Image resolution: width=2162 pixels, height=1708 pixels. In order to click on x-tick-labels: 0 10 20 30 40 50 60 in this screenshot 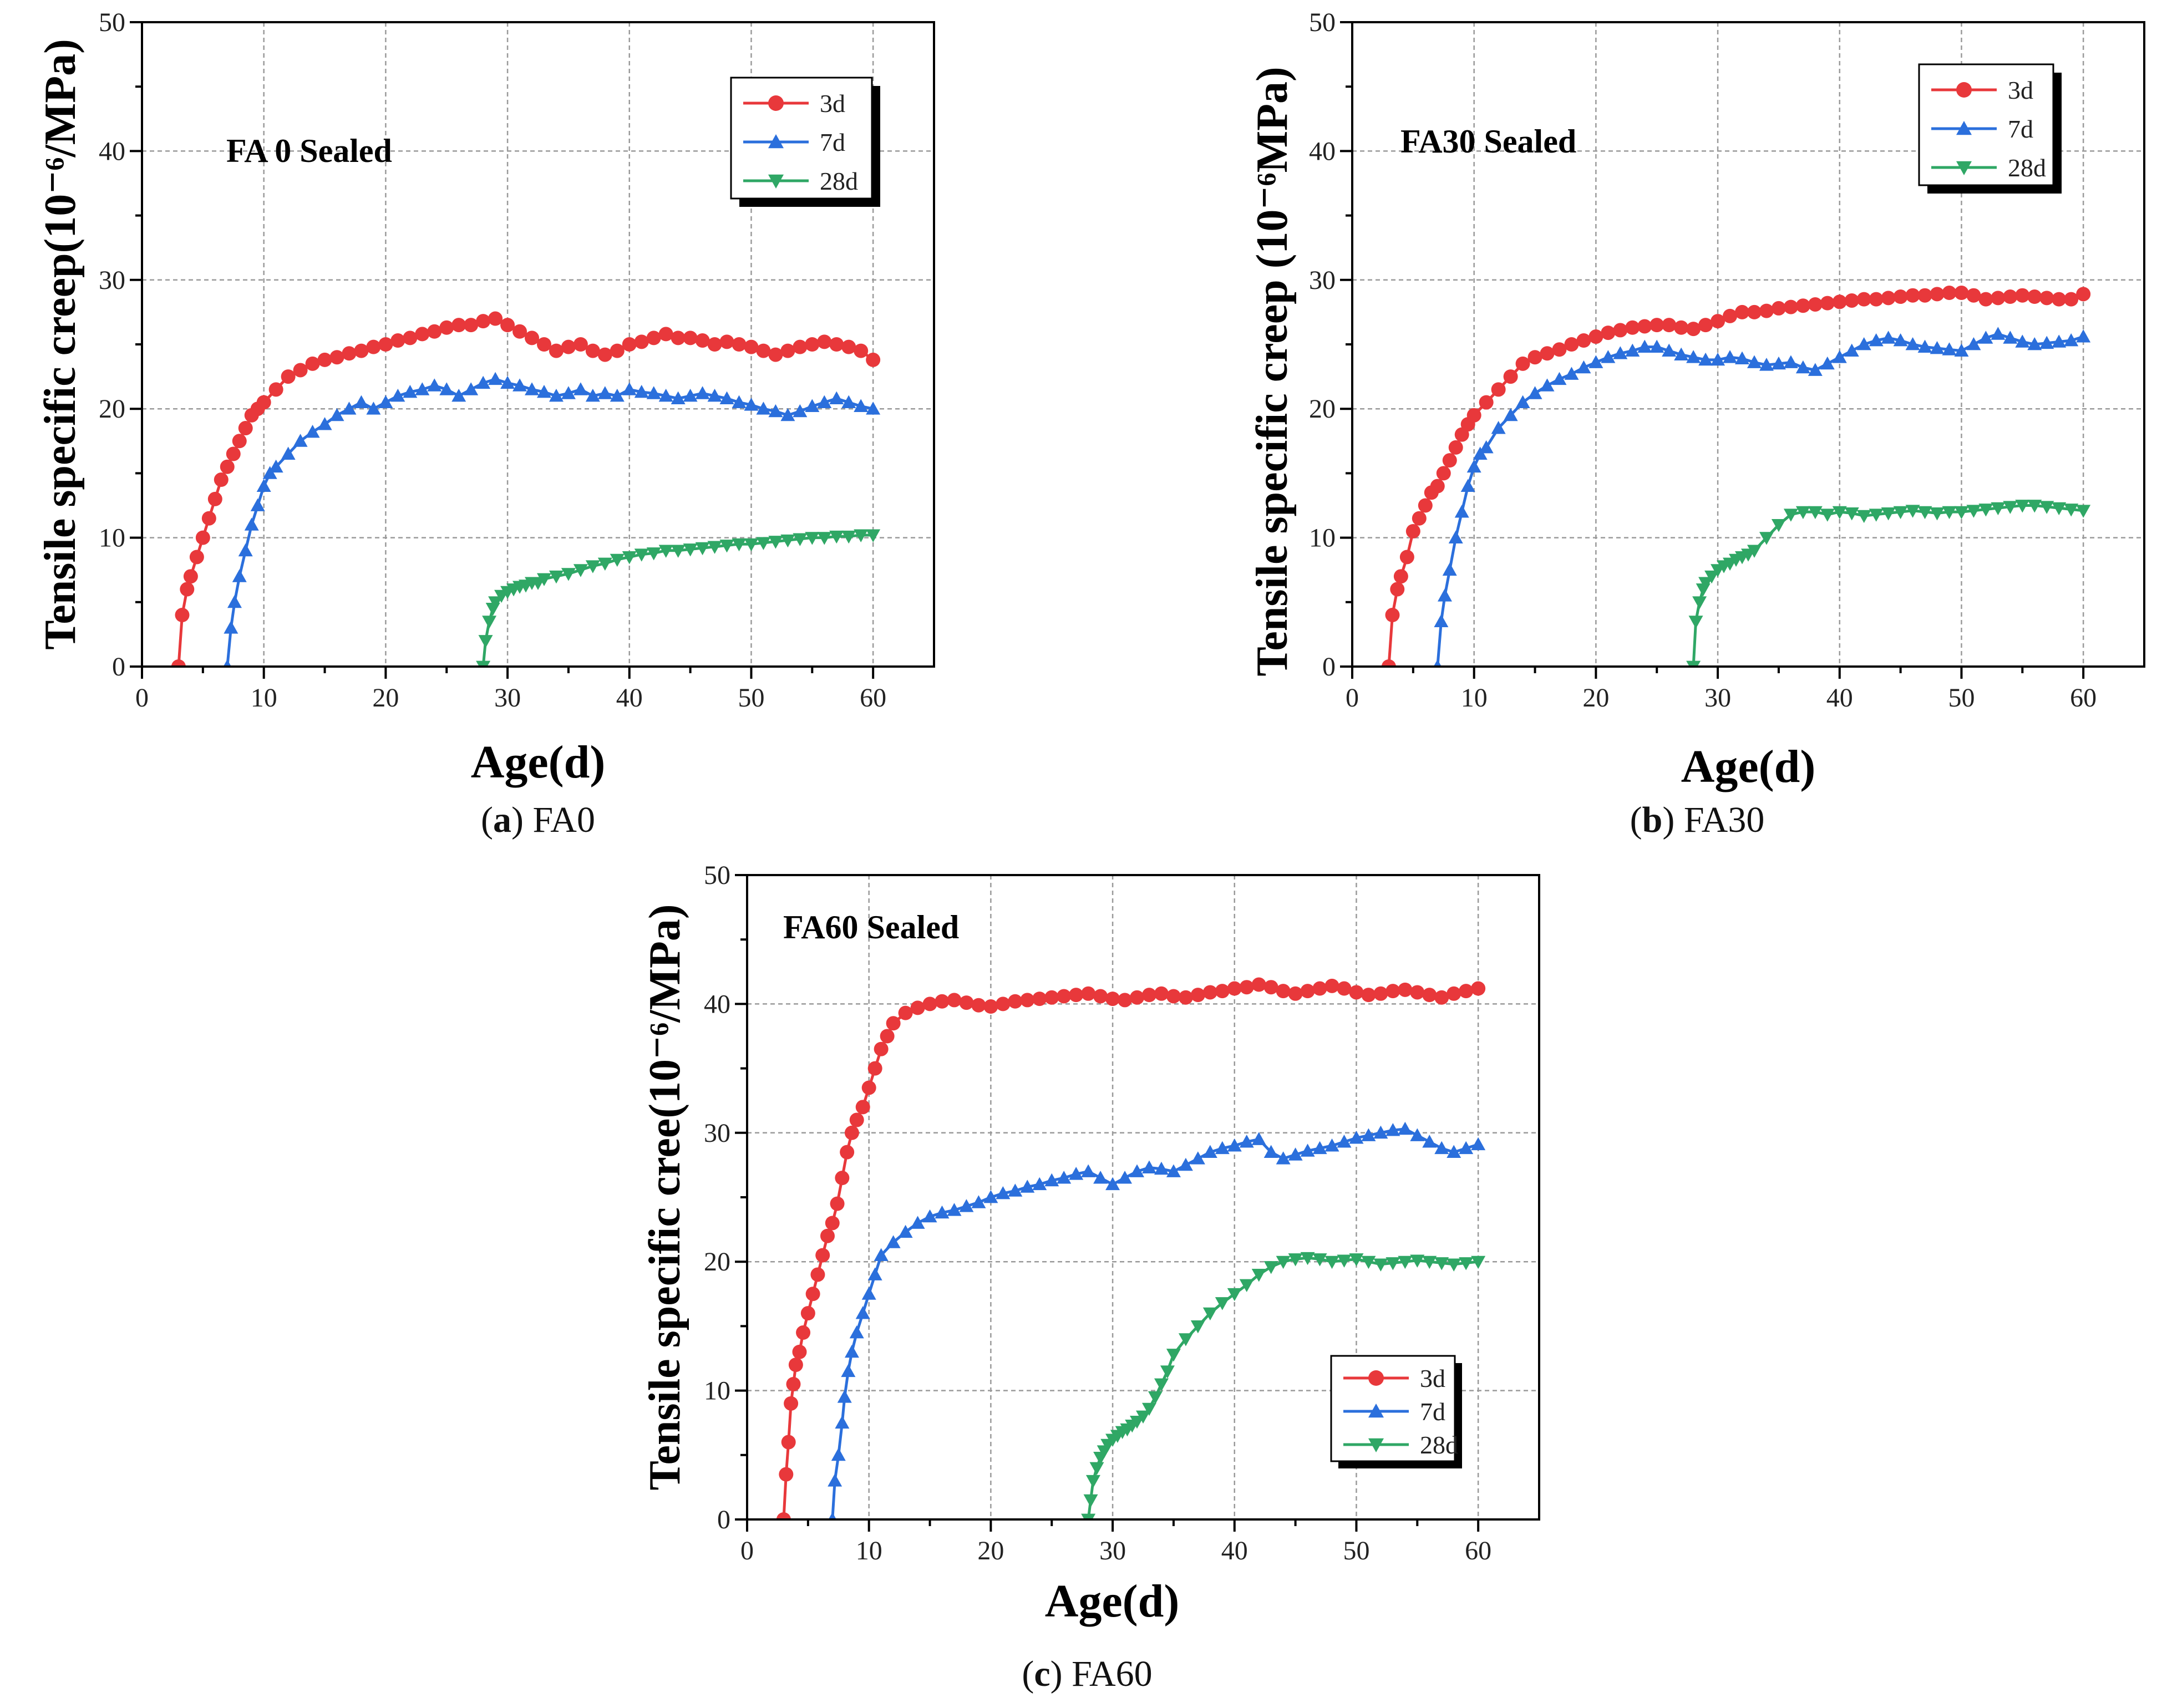, I will do `click(510, 698)`.